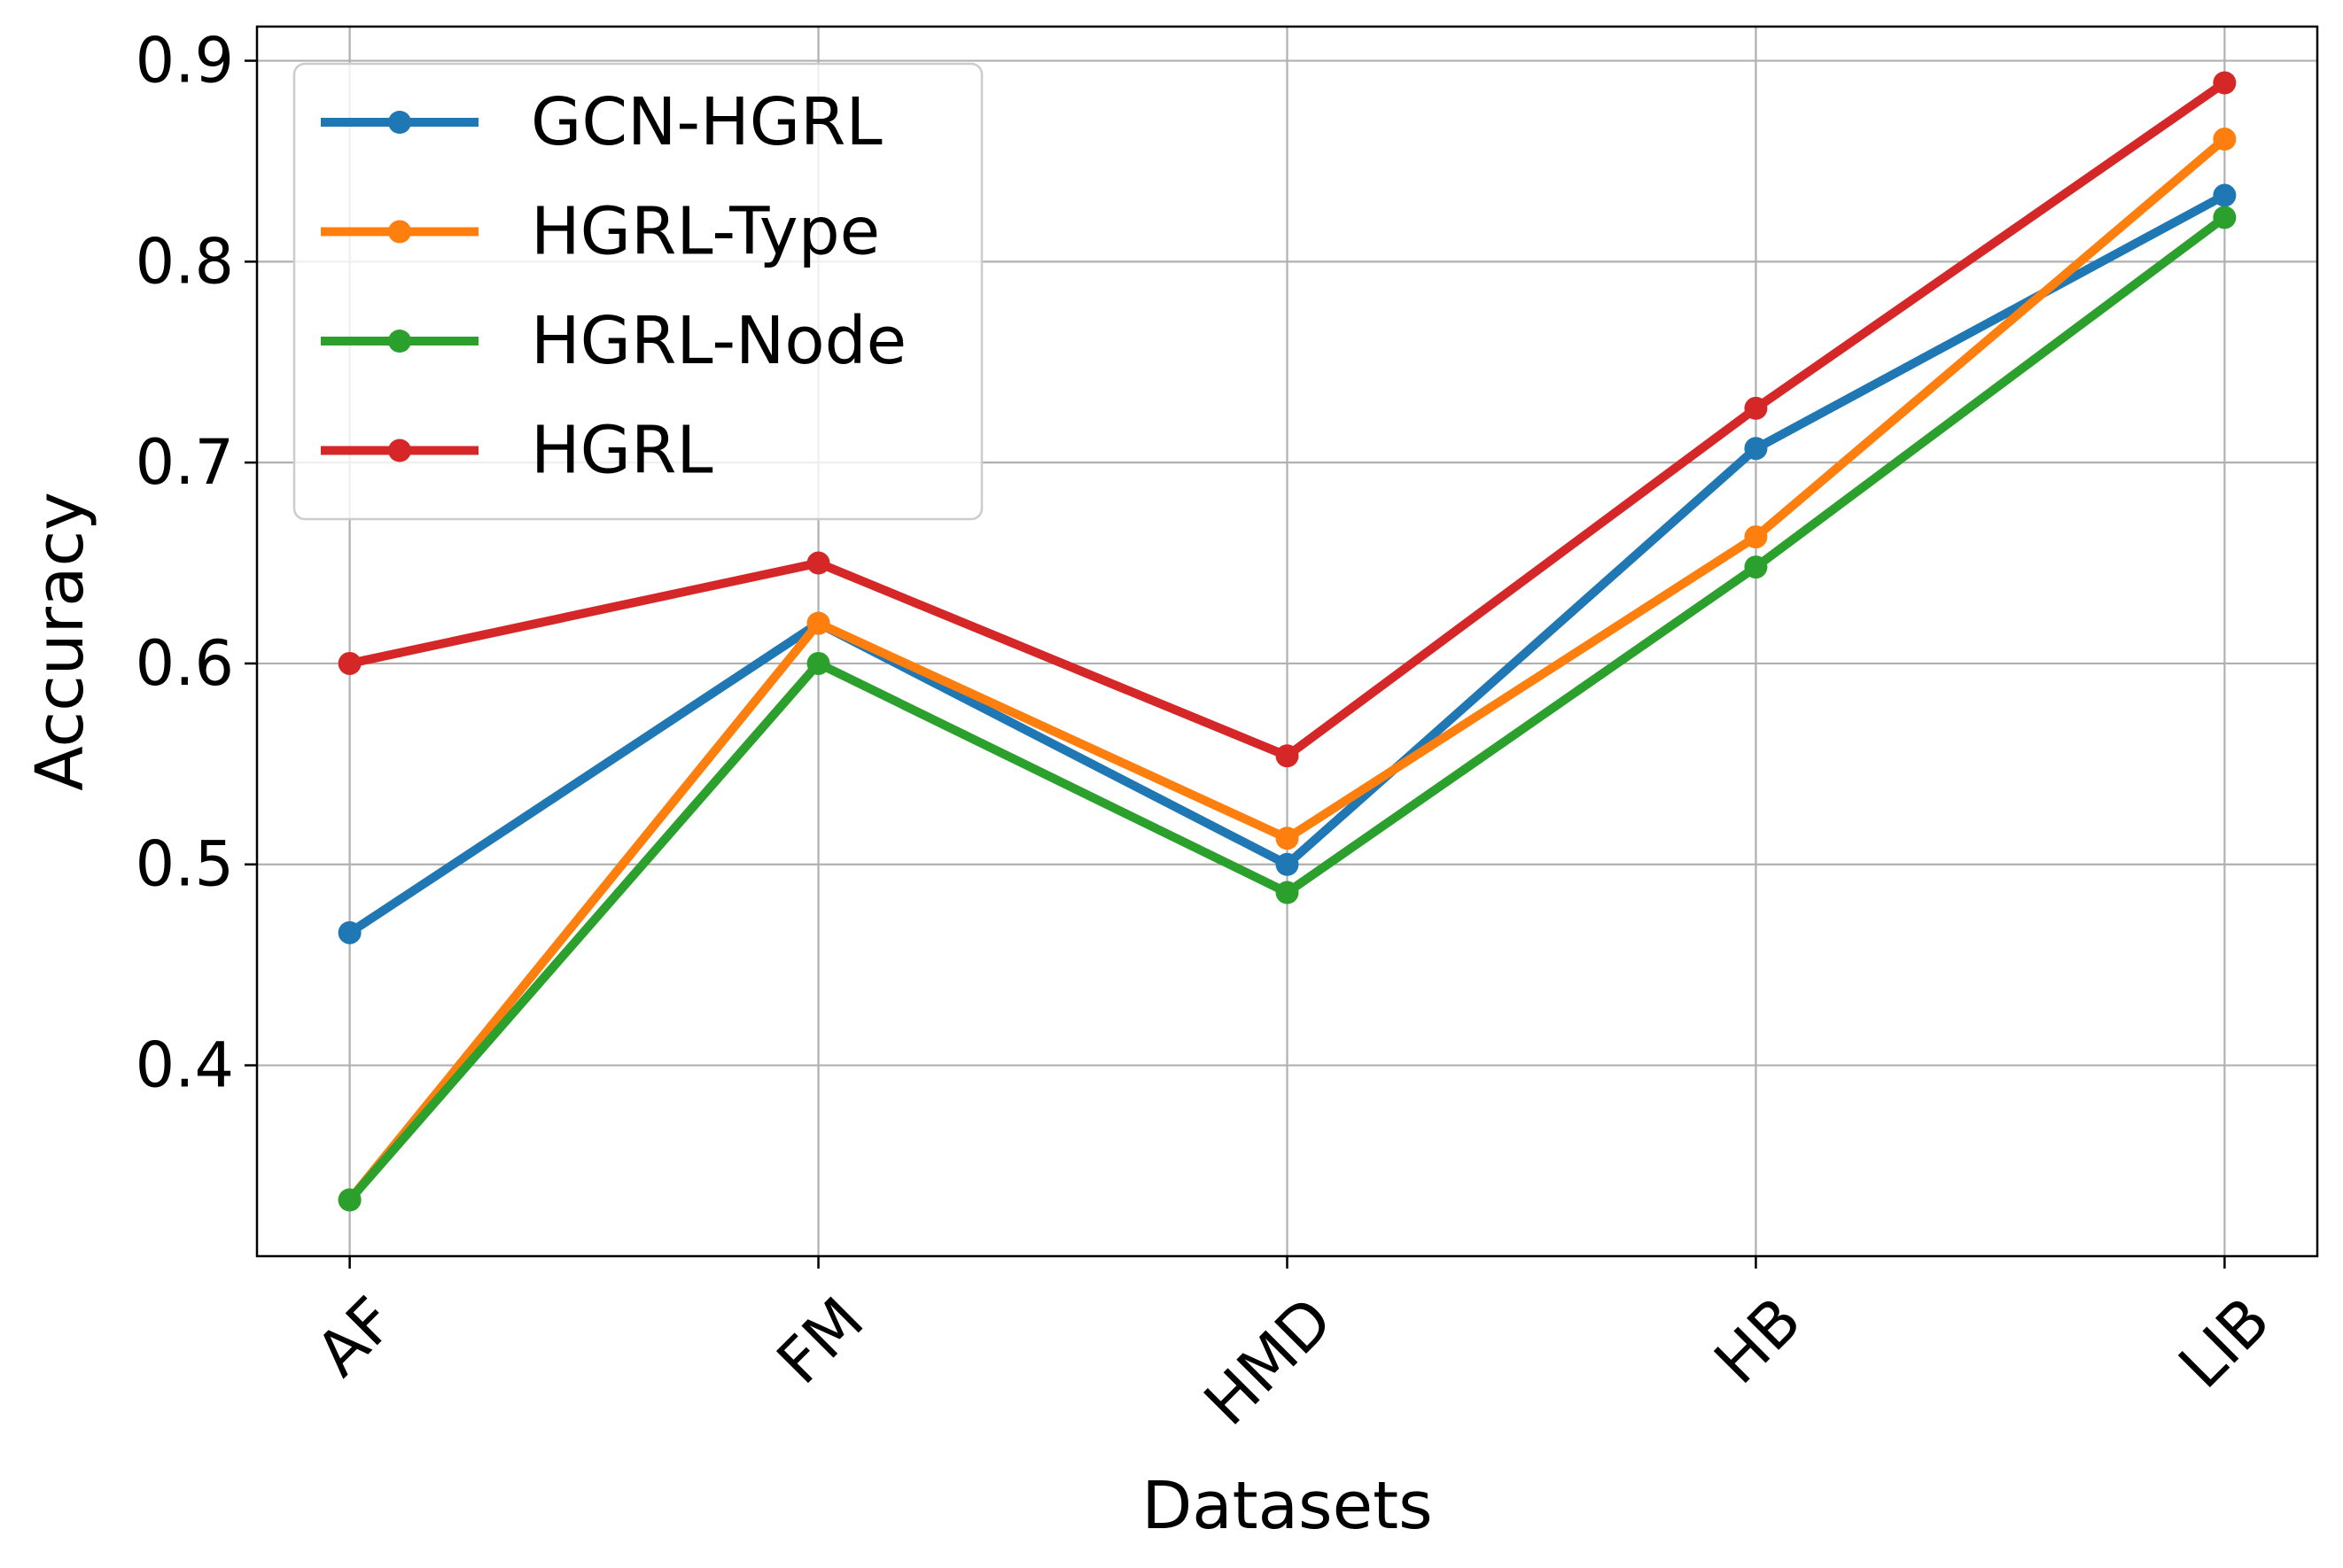  What do you see at coordinates (185, 462) in the screenshot?
I see `y-tick-label: 0.7` at bounding box center [185, 462].